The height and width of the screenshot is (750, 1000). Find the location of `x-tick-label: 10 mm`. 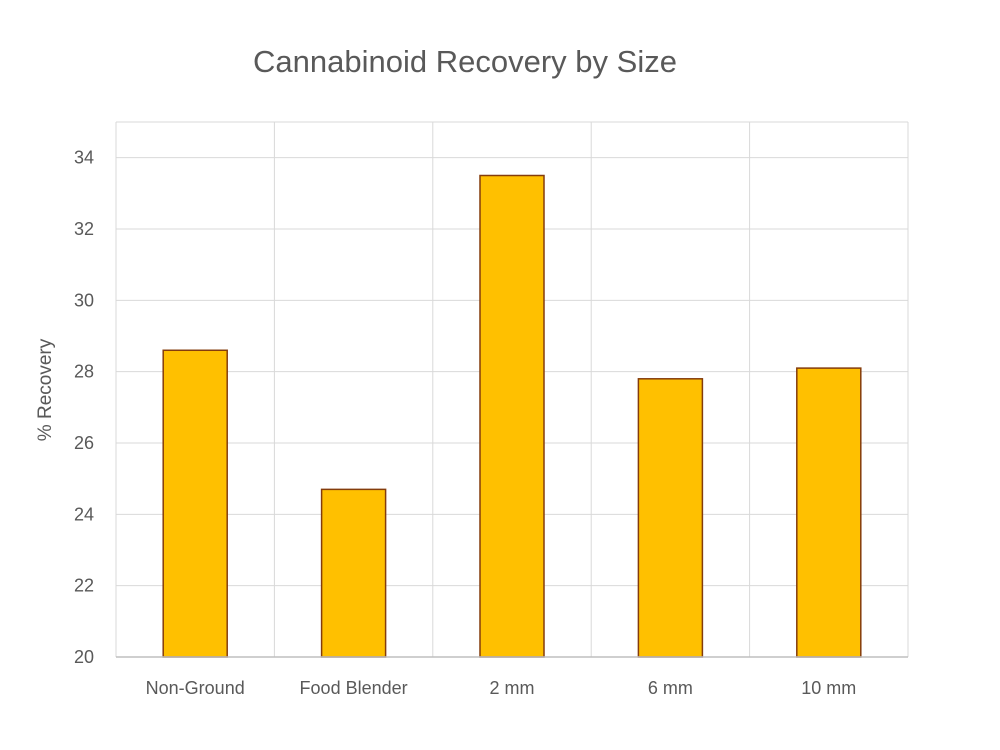

x-tick-label: 10 mm is located at coordinates (828, 688).